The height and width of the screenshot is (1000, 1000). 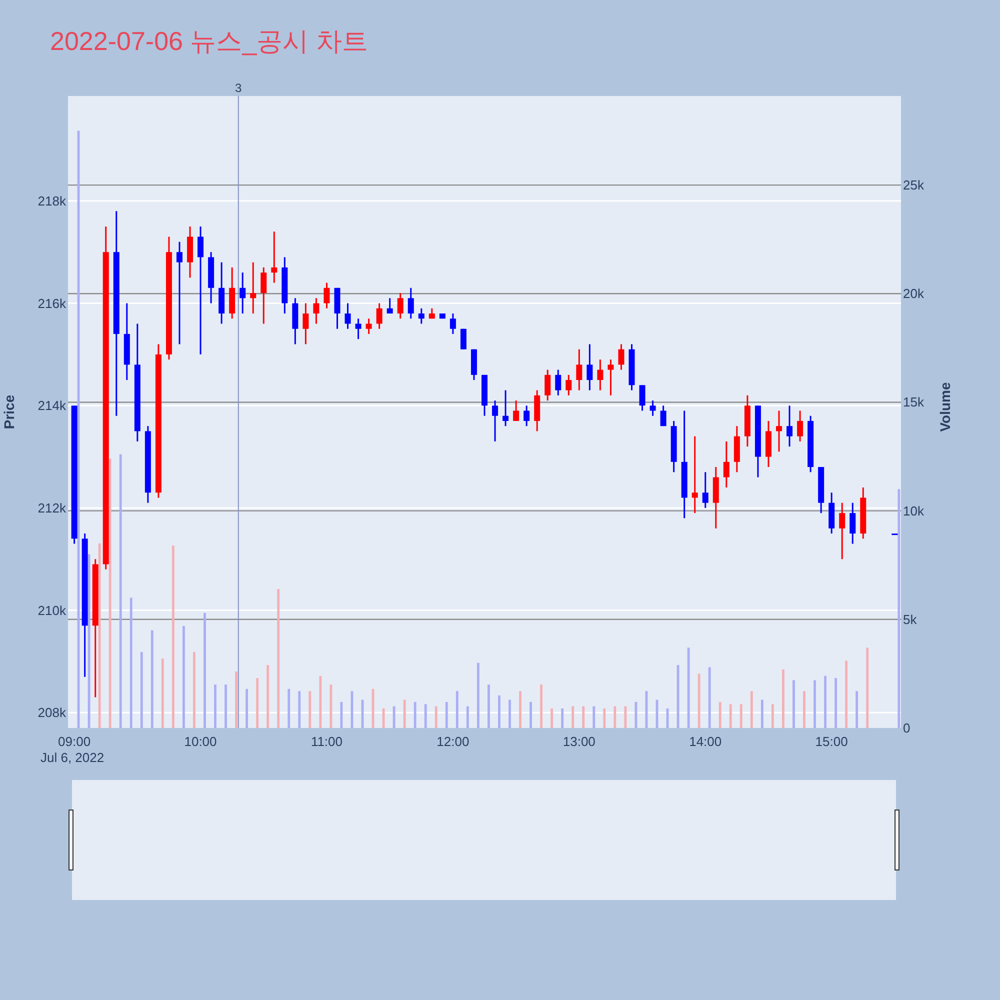 What do you see at coordinates (913, 294) in the screenshot?
I see `y2-tick-label: 20k` at bounding box center [913, 294].